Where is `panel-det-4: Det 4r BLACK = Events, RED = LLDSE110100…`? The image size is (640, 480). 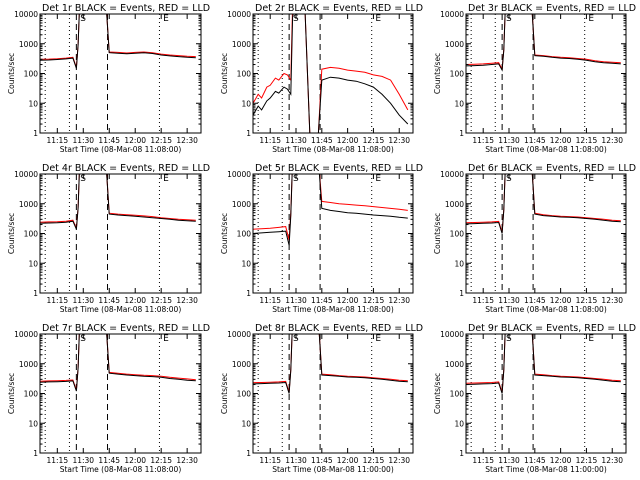
panel-det-4: Det 4r BLACK = Events, RED = LLDSE110100… is located at coordinates (108, 238).